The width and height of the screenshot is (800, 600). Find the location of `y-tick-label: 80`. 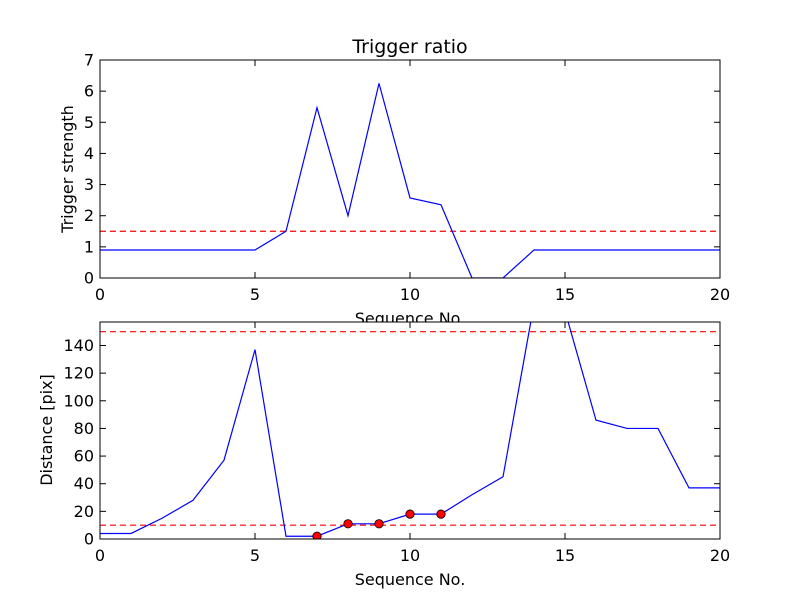

y-tick-label: 80 is located at coordinates (84, 428).